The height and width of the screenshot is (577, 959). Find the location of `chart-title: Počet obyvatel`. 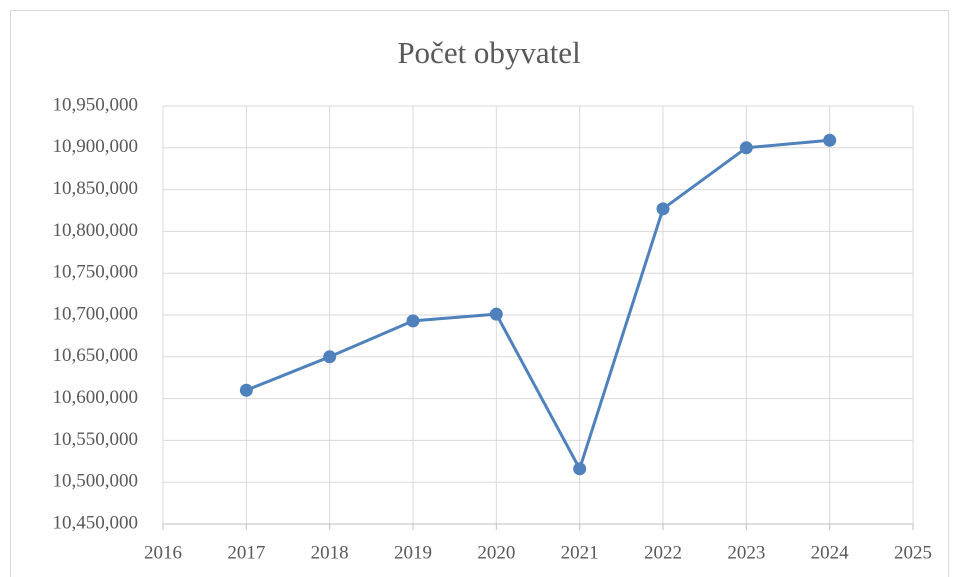

chart-title: Počet obyvatel is located at coordinates (488, 52).